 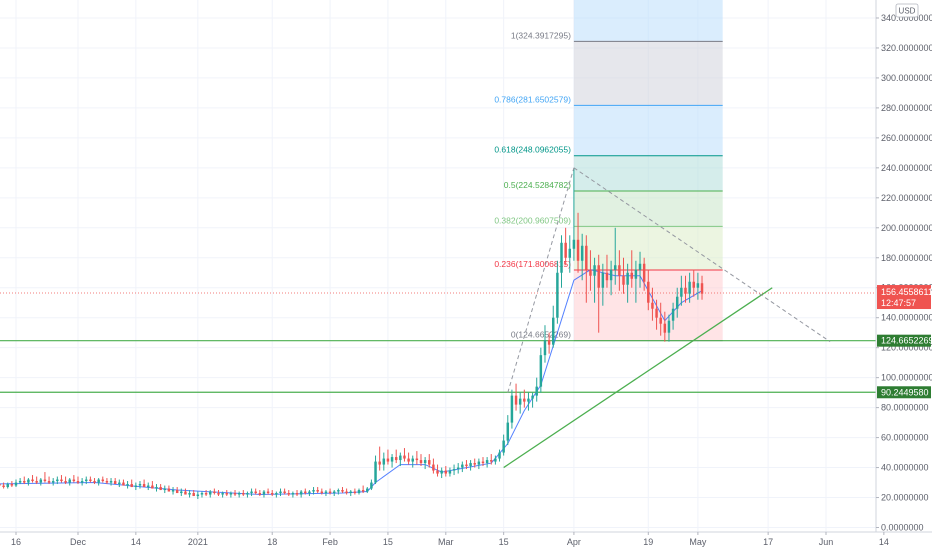 What do you see at coordinates (906, 348) in the screenshot?
I see `y-tick-label: 120.0000000` at bounding box center [906, 348].